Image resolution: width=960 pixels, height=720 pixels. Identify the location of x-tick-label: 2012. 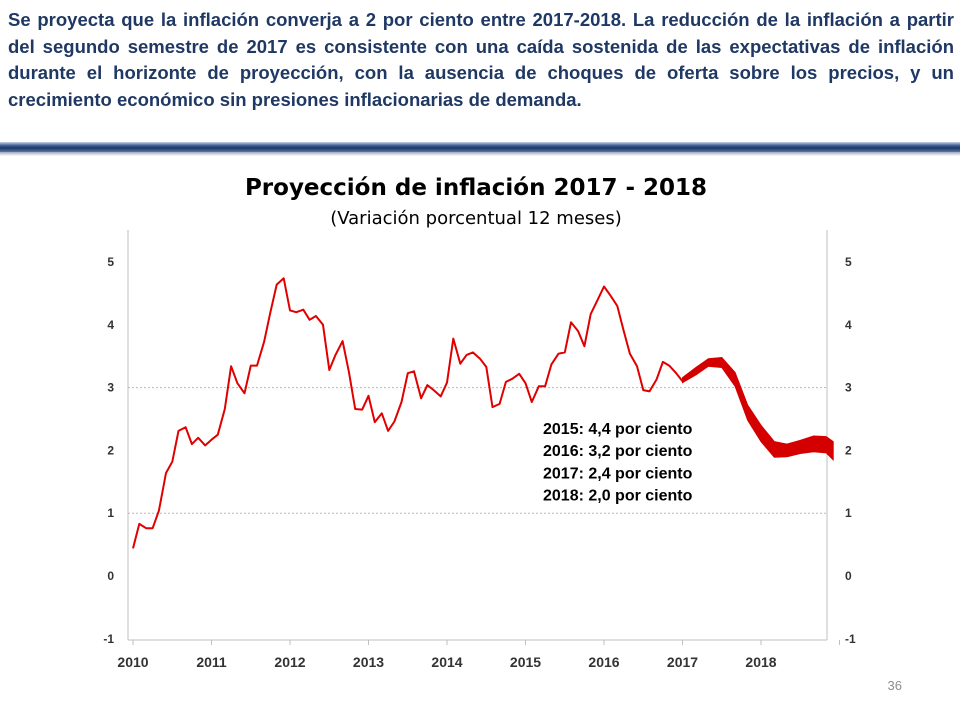
(289, 662).